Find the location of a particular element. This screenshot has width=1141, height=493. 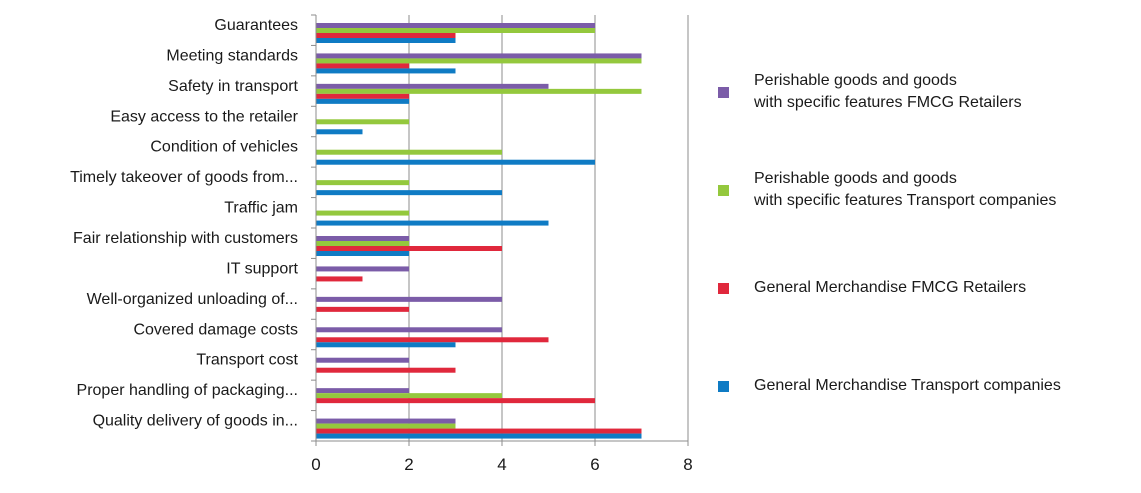

category-label: Easy access to the retailer is located at coordinates (204, 116).